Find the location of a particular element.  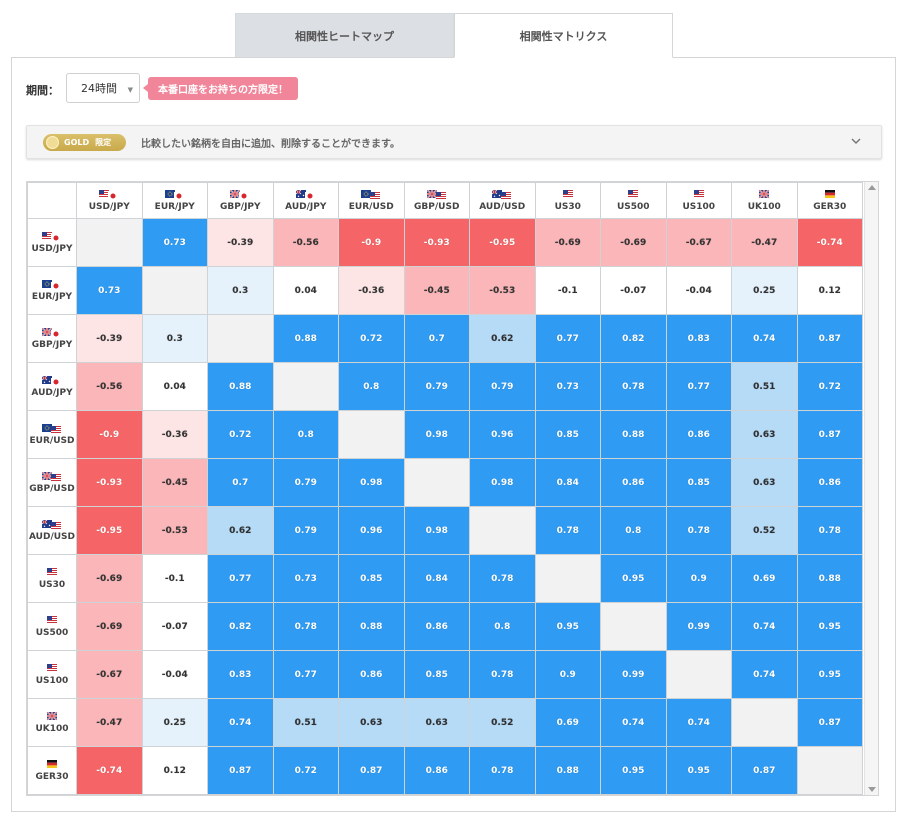

correlation-value: 0.86 is located at coordinates (436, 770).